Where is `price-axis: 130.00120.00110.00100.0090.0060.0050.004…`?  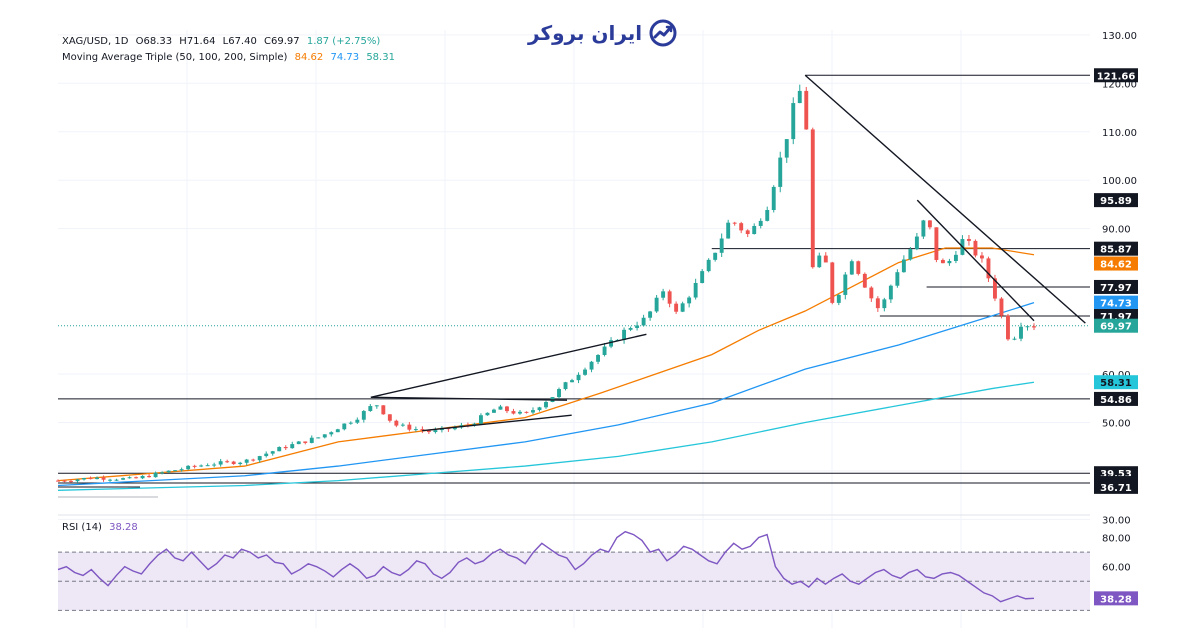 price-axis: 130.00120.00110.00100.0090.0060.0050.004… is located at coordinates (1119, 279).